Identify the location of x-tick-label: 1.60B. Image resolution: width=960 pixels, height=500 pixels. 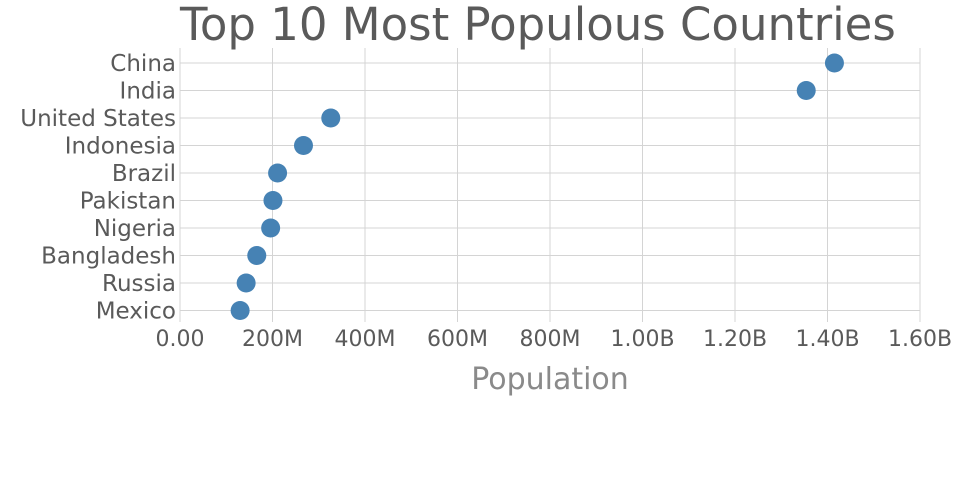
(920, 339).